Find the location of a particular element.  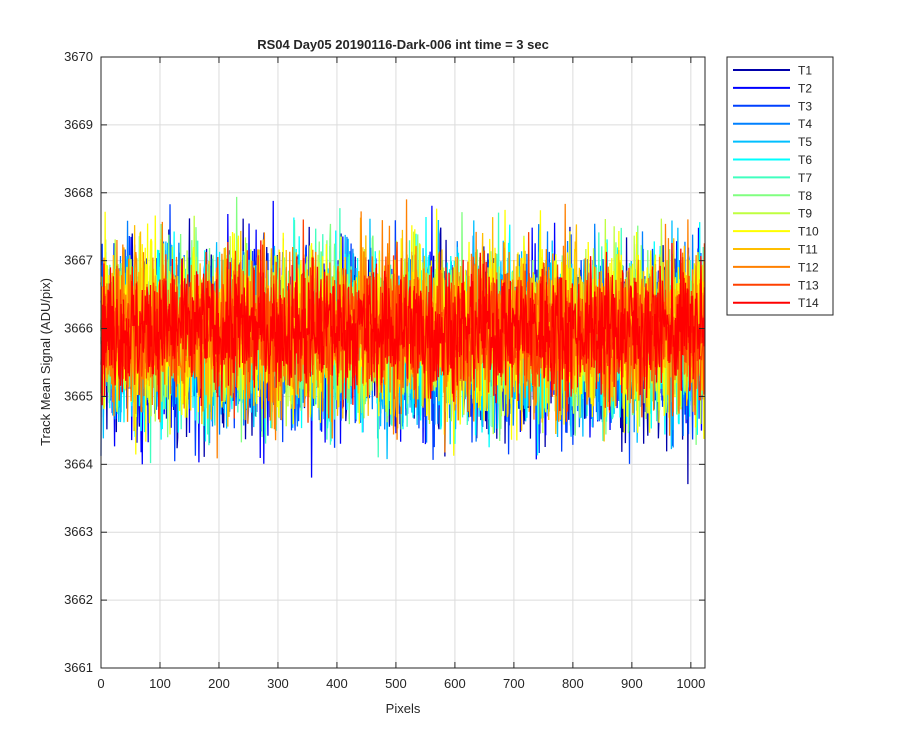

legend-label-T5: T5 is located at coordinates (805, 142).